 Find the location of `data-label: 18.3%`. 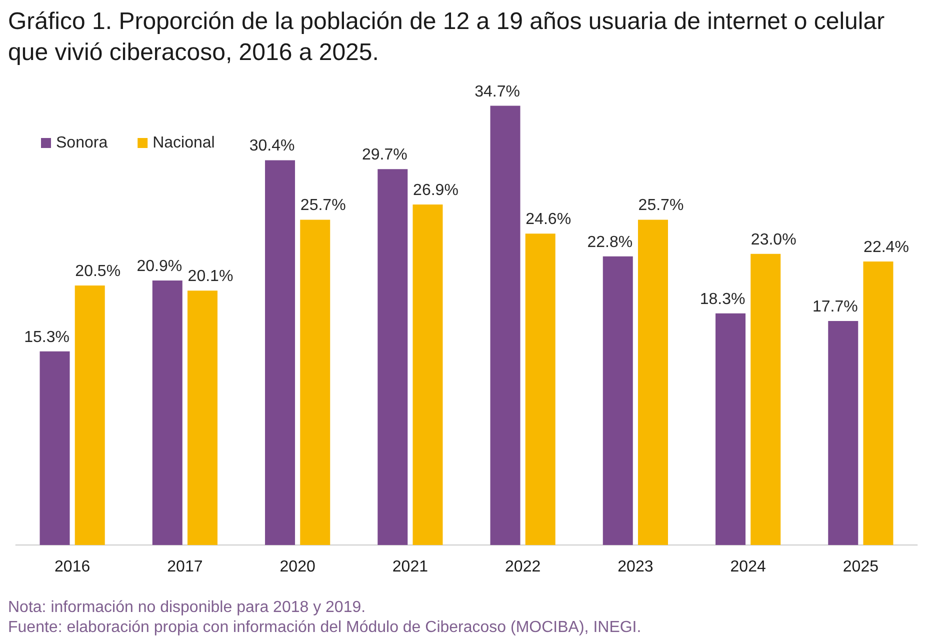

data-label: 18.3% is located at coordinates (723, 299).